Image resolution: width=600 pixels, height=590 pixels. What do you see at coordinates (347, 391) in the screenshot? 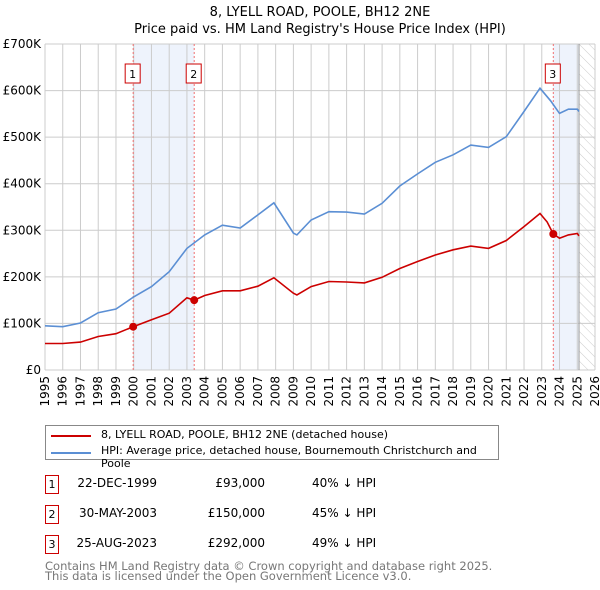
I see `x-tick-label: 2012` at bounding box center [347, 391].